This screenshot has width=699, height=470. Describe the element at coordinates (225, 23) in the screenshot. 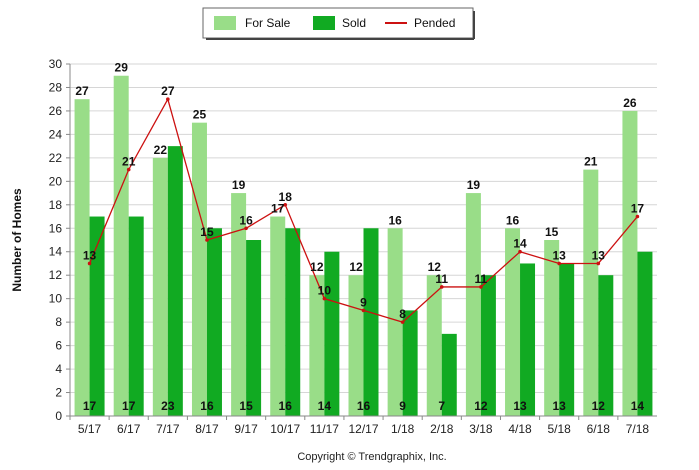

I see `legend-swatch-for-sale` at that location.